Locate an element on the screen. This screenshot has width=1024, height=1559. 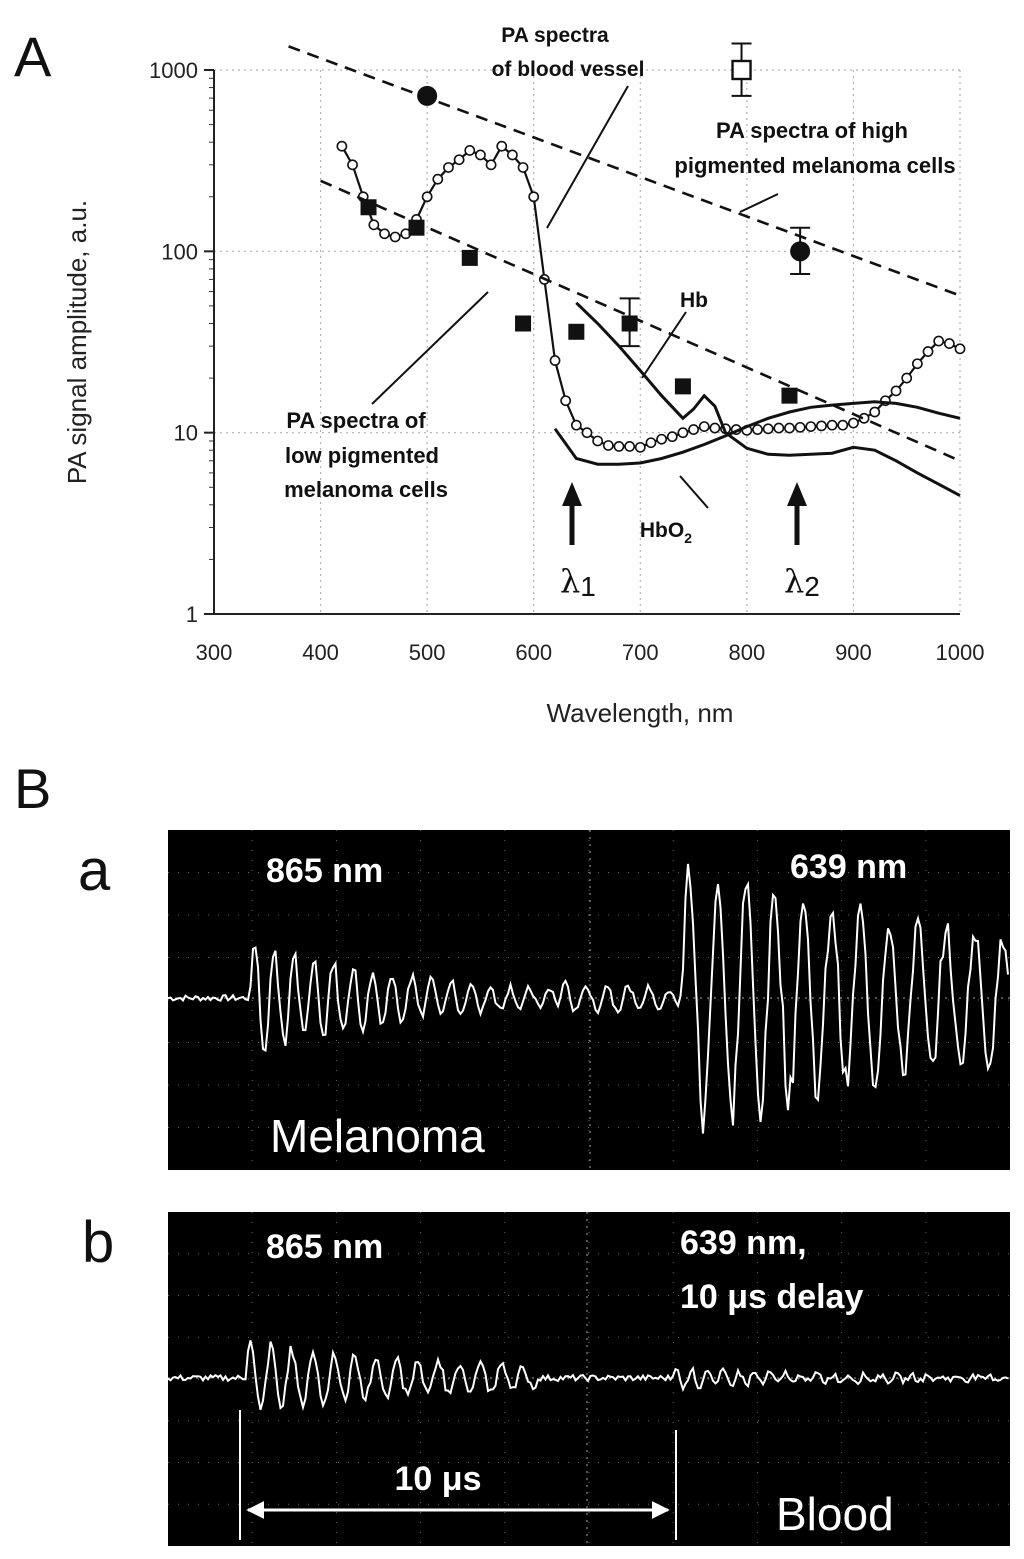
x-tick-label: 1000 is located at coordinates (960, 652).